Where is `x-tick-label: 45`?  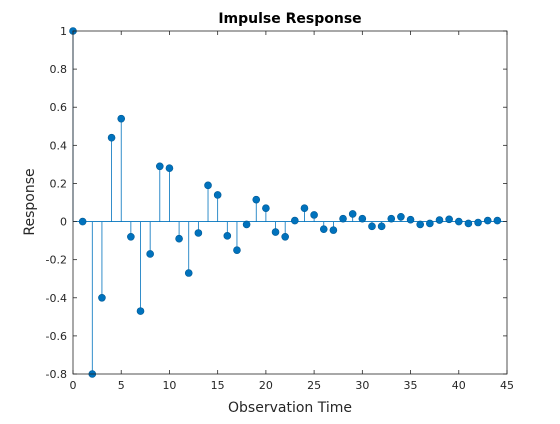 x-tick-label: 45 is located at coordinates (507, 385).